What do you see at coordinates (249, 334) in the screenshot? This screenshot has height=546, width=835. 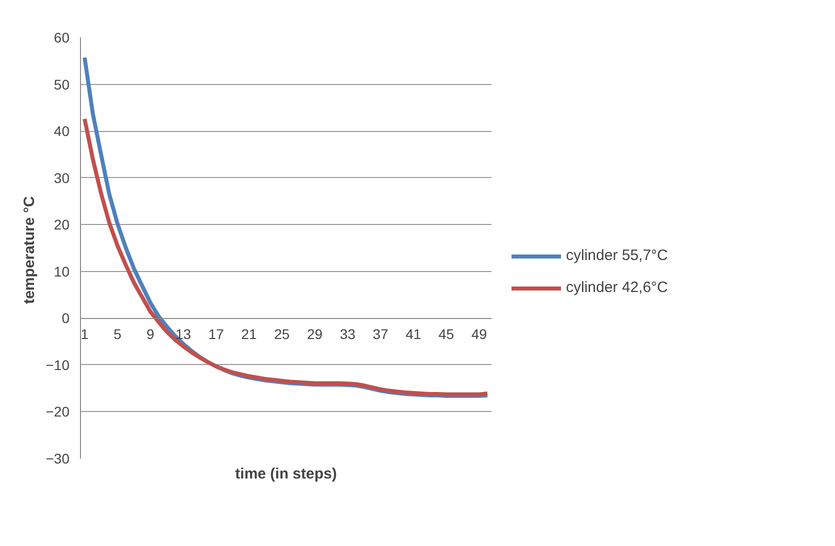 I see `x-tick-label: 21` at bounding box center [249, 334].